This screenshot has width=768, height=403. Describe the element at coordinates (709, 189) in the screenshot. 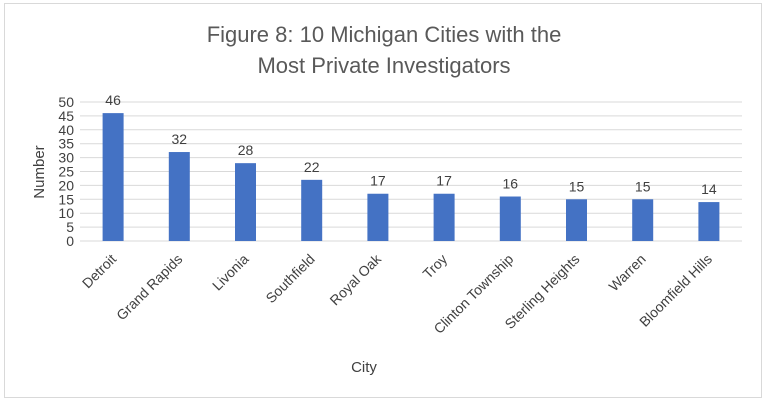

I see `data-label: 14` at that location.